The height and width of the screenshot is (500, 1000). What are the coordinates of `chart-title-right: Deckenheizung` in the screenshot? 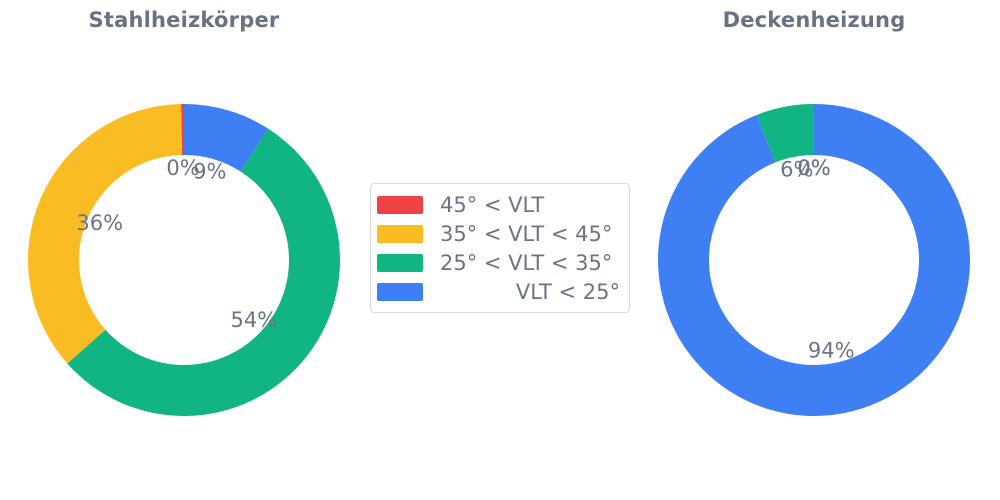 It's located at (814, 20).